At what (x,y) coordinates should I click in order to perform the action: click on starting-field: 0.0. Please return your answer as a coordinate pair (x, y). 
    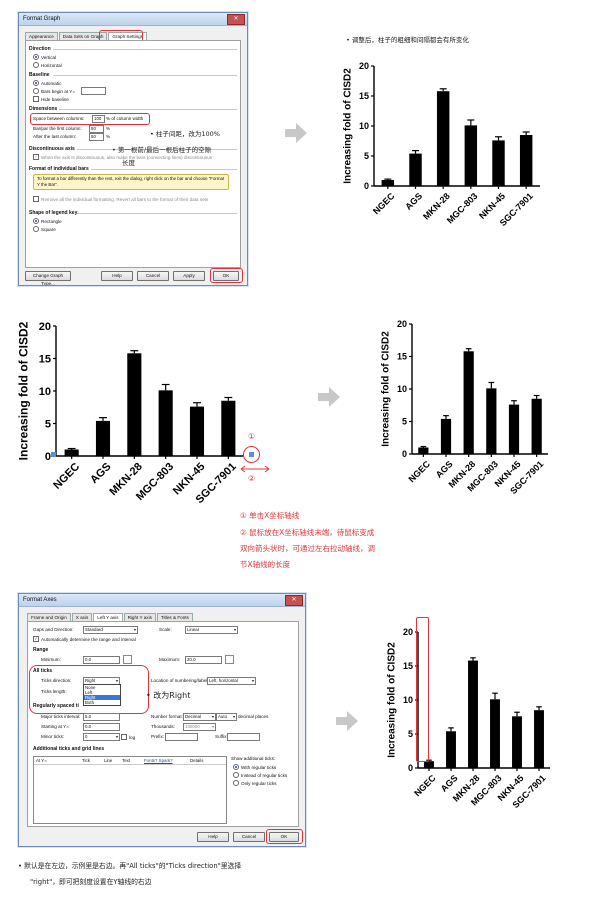
    Looking at the image, I should click on (101, 727).